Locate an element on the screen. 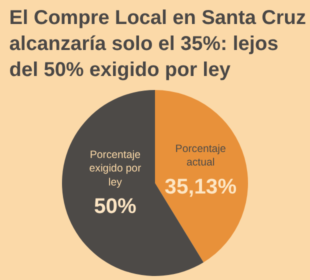 This screenshot has height=280, width=310. slice-label: Porcentaje actual is located at coordinates (200, 155).